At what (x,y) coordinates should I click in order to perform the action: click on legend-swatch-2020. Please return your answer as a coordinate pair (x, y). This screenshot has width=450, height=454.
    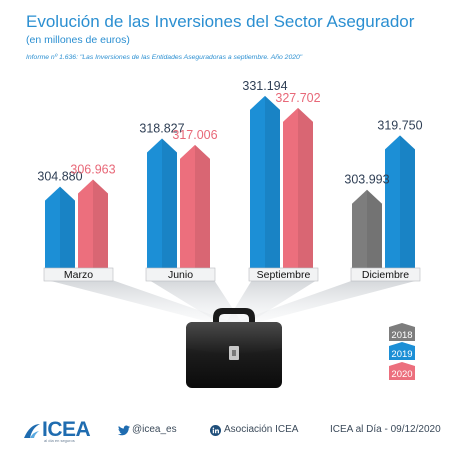
    Looking at the image, I should click on (402, 373).